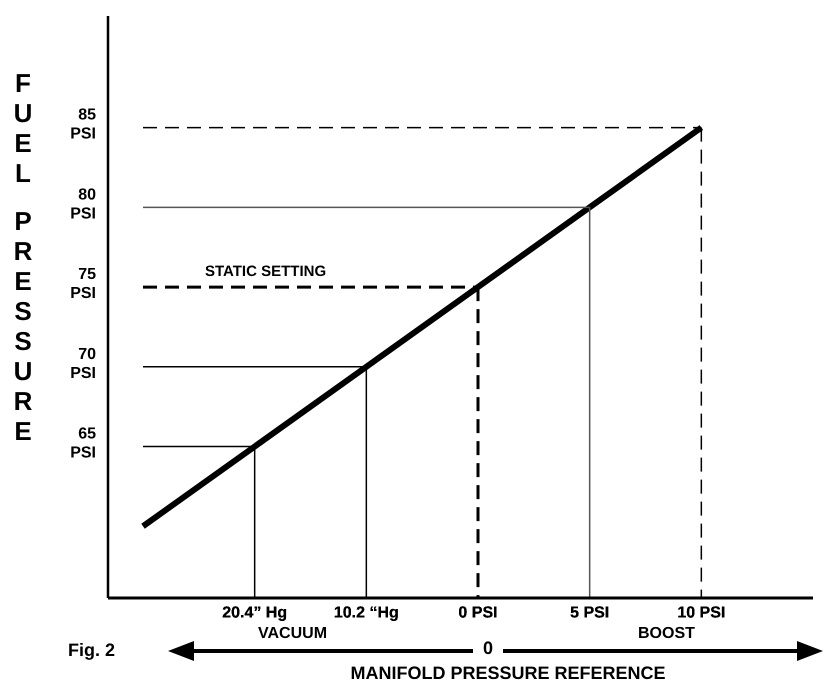 This screenshot has width=837, height=687. Describe the element at coordinates (255, 613) in the screenshot. I see `x-tick-label: 20.4” Hg` at that location.